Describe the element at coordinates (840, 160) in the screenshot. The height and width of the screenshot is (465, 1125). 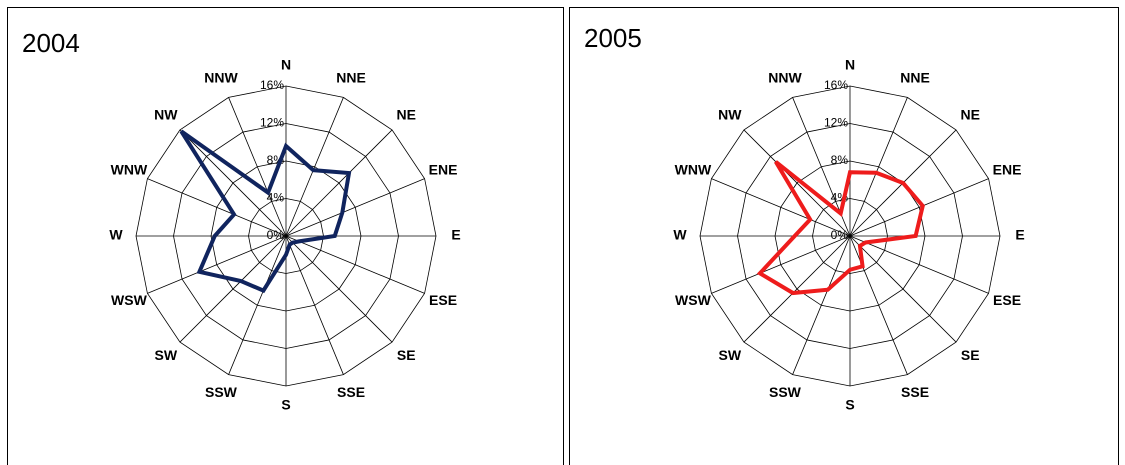
I see `r-tick-label: 8%` at that location.